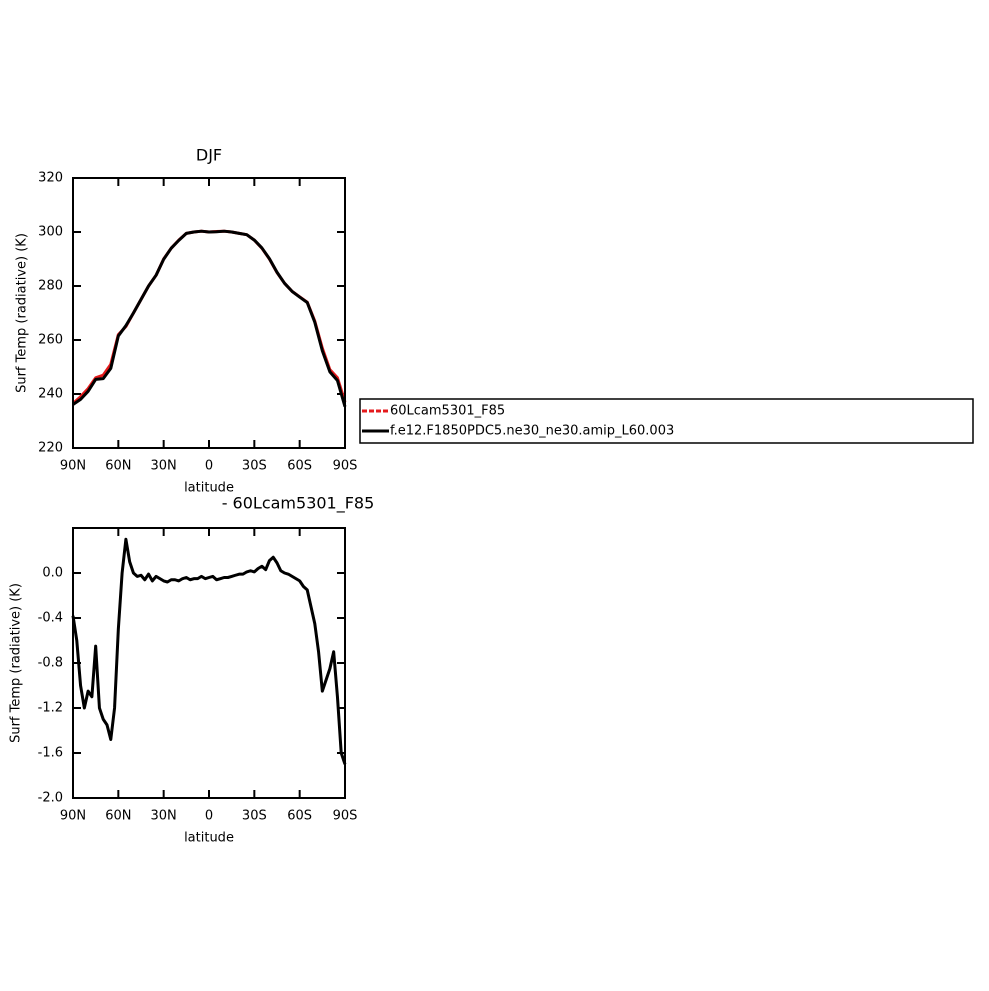 The width and height of the screenshot is (989, 991). I want to click on y-tick-label: -0.8, so click(50, 663).